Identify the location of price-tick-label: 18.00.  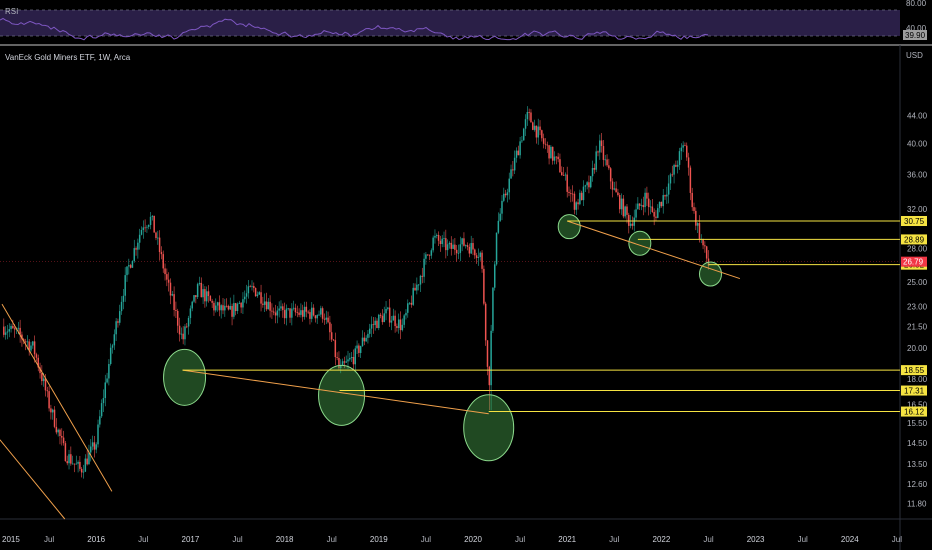
(917, 379).